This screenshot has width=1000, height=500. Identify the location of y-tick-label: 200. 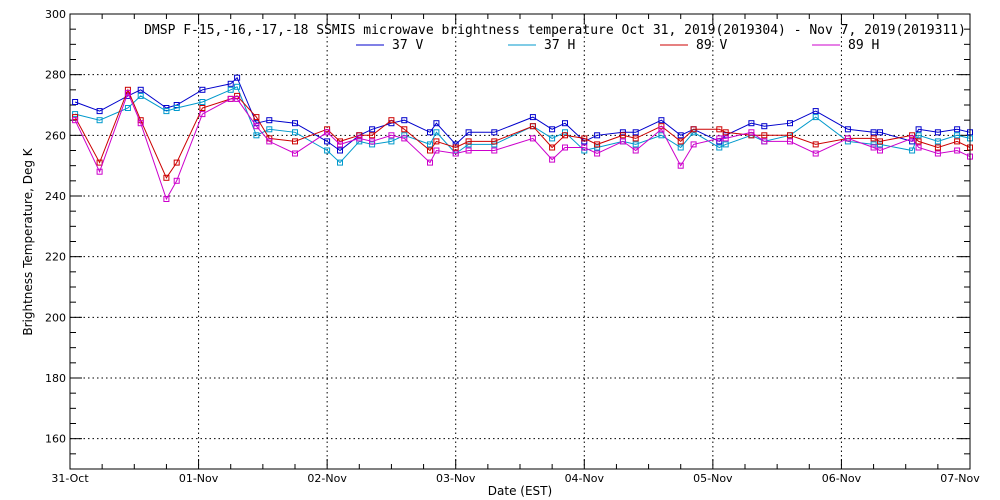
(55, 317).